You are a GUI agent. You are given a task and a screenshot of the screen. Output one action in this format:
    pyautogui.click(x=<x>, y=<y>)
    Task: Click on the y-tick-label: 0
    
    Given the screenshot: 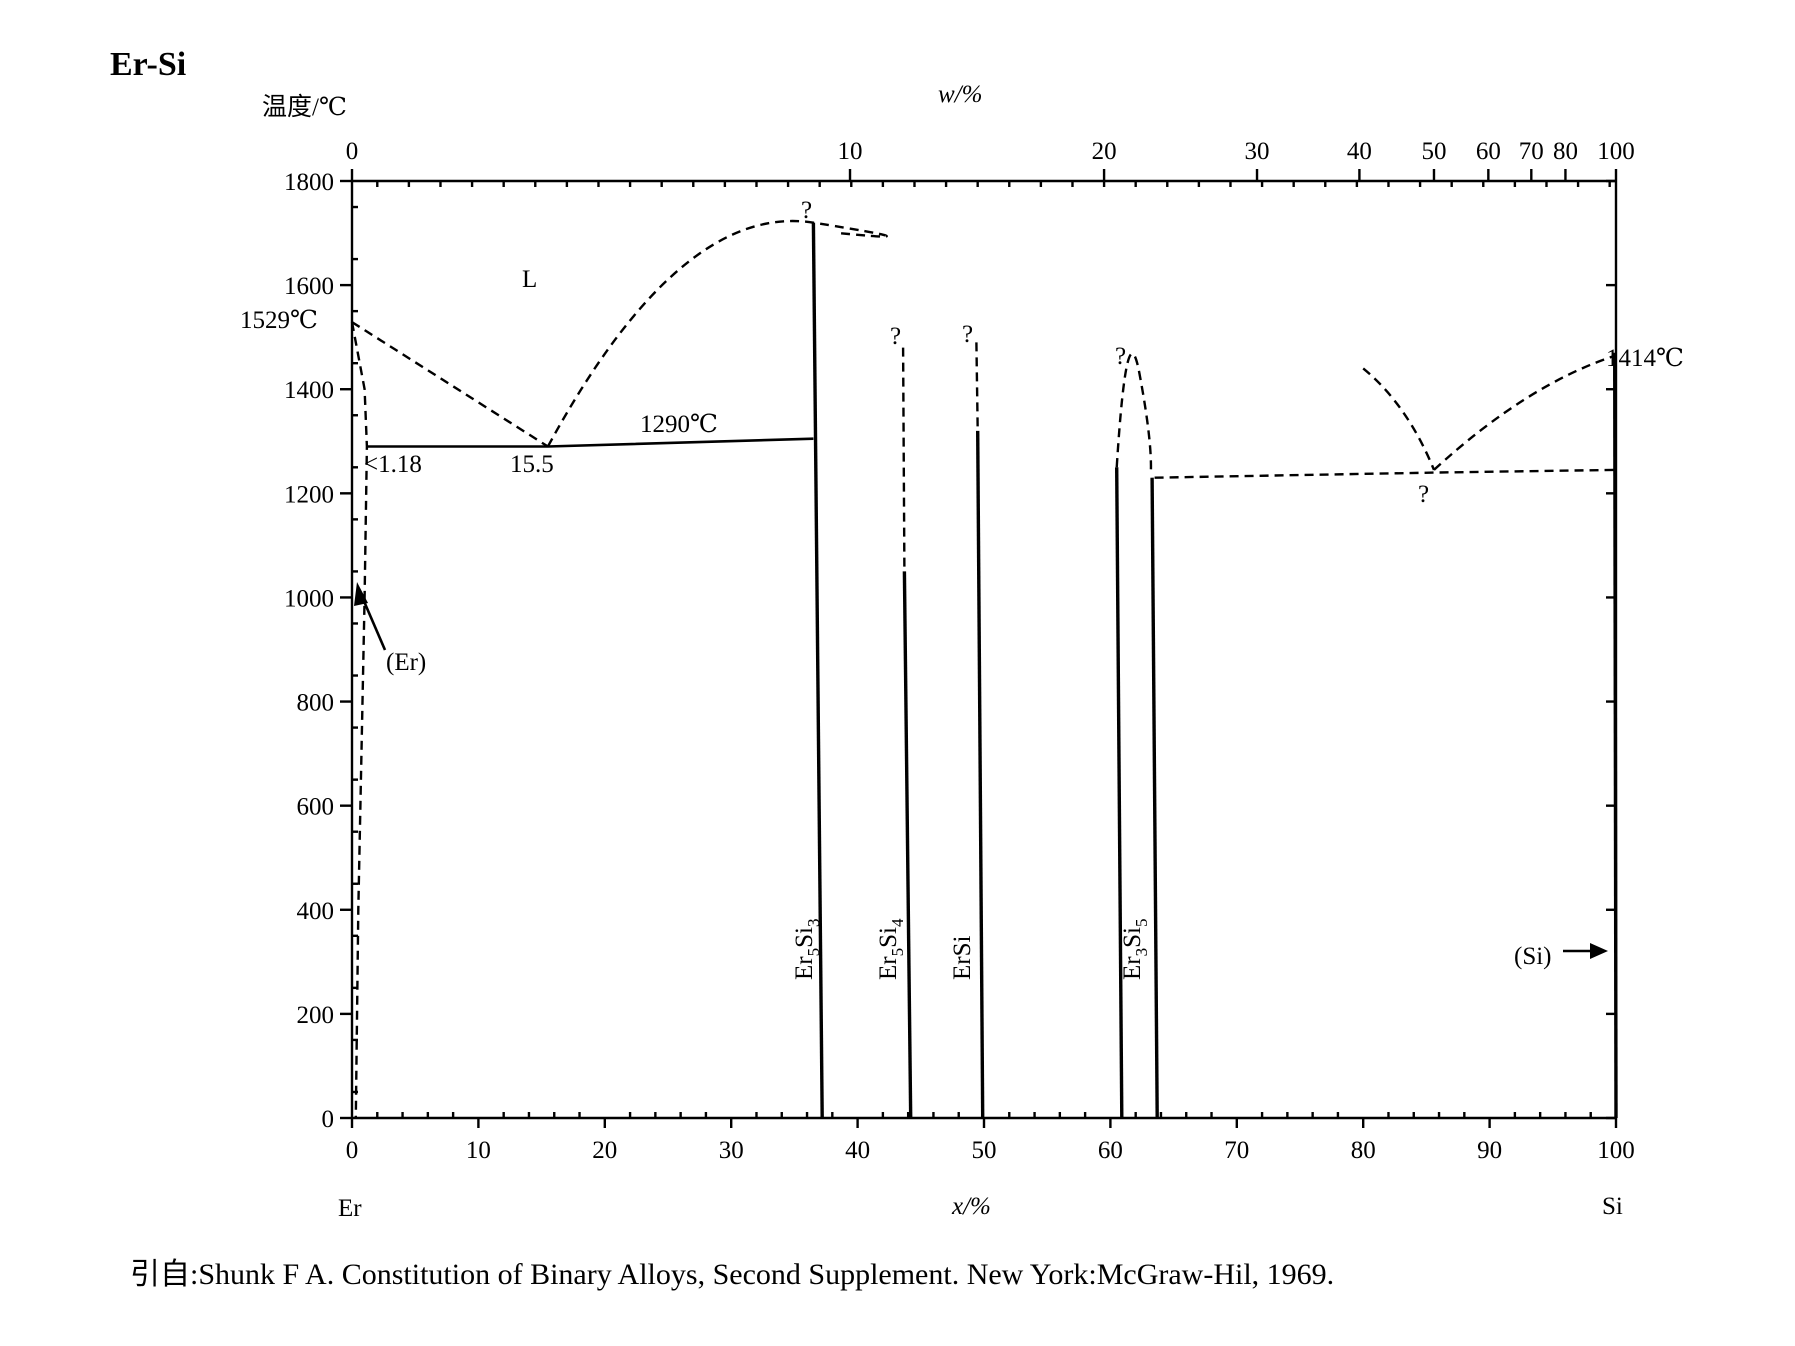 What is the action you would take?
    pyautogui.click(x=328, y=1119)
    